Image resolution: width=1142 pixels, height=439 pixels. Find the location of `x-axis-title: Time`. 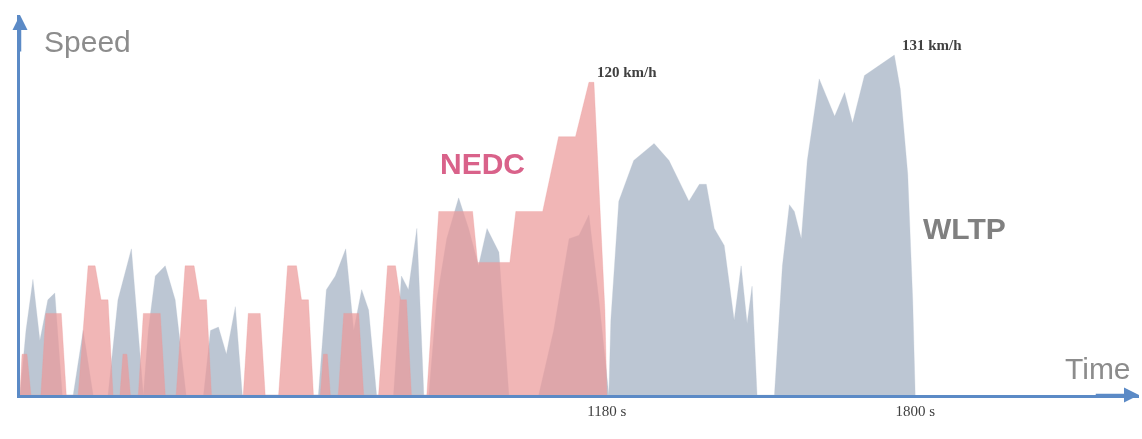

x-axis-title: Time is located at coordinates (1098, 368).